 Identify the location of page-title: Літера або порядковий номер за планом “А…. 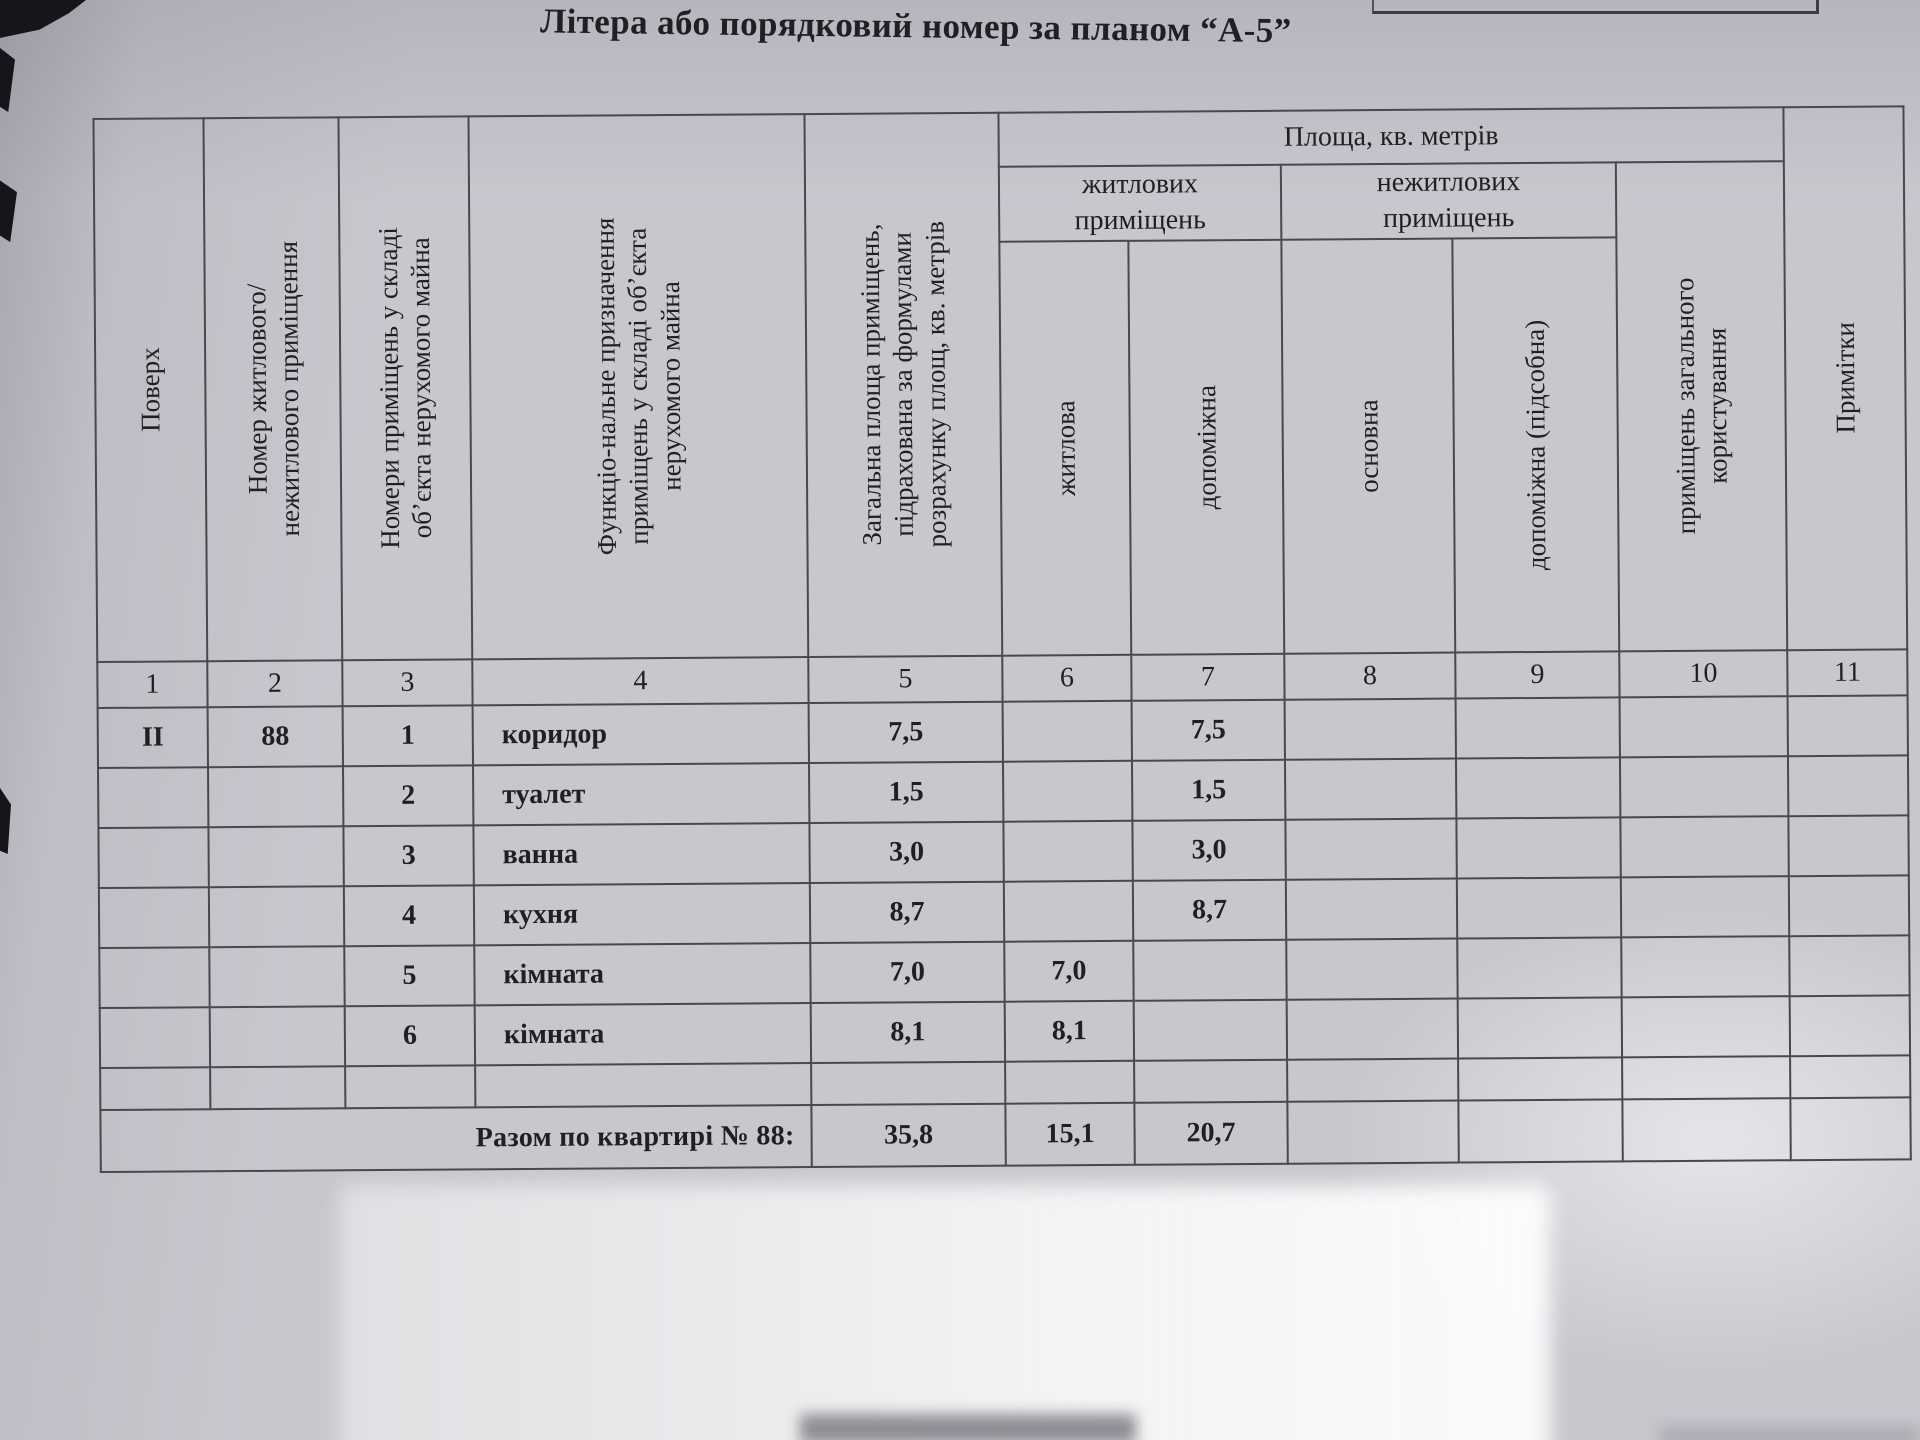
(915, 26).